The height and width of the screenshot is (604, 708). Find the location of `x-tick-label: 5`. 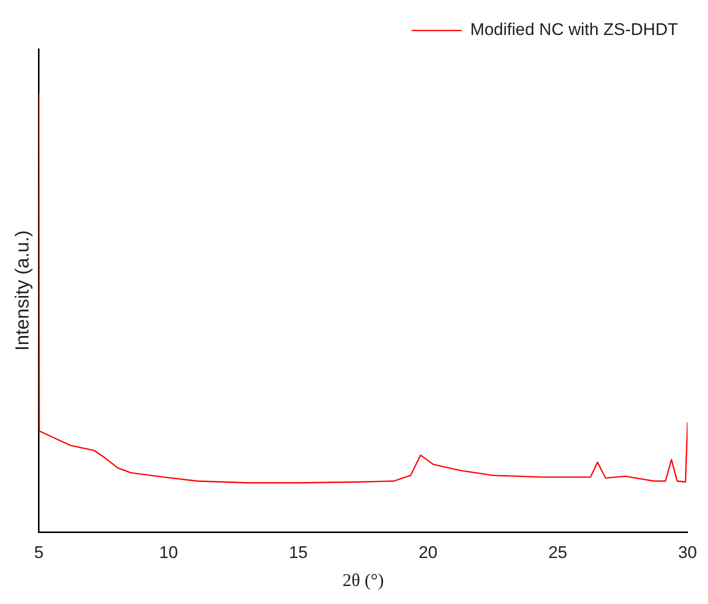

x-tick-label: 5 is located at coordinates (39, 552).